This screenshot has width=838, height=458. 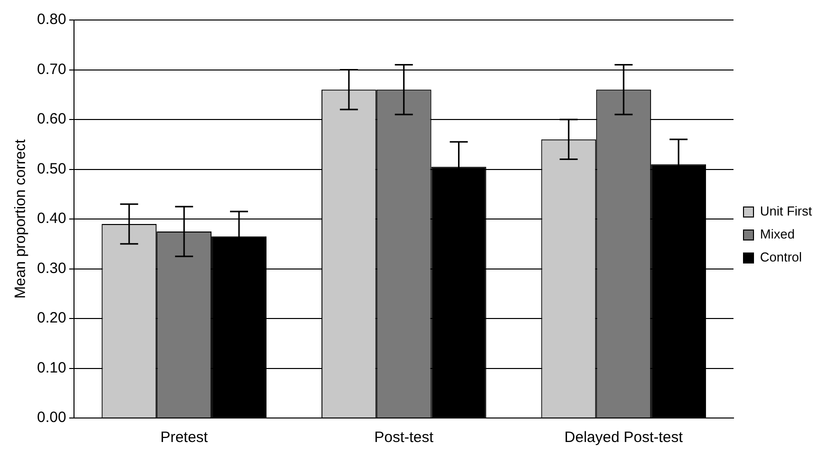 I want to click on y-axis-title: Mean proportion correct, so click(x=21, y=218).